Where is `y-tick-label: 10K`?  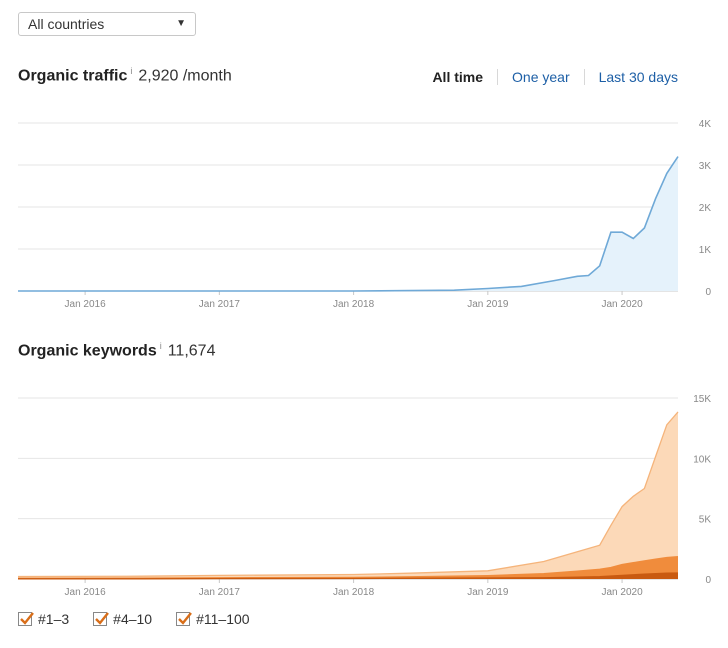 y-tick-label: 10K is located at coordinates (702, 459).